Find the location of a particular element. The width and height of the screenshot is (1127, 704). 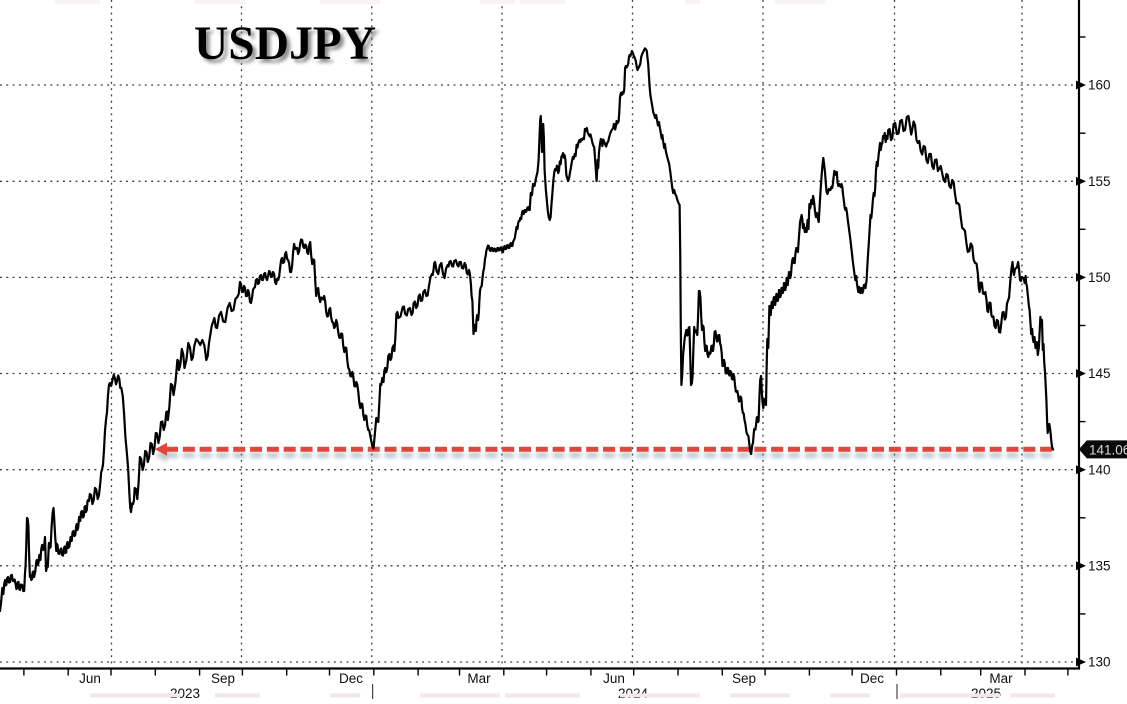

svg-text: 145 is located at coordinates (1099, 373).